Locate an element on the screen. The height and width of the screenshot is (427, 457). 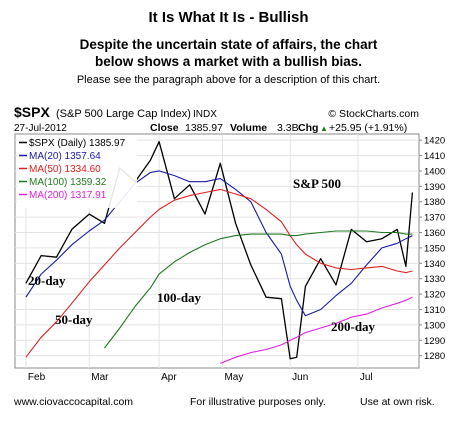
y-tick-label: 1420 is located at coordinates (434, 141).